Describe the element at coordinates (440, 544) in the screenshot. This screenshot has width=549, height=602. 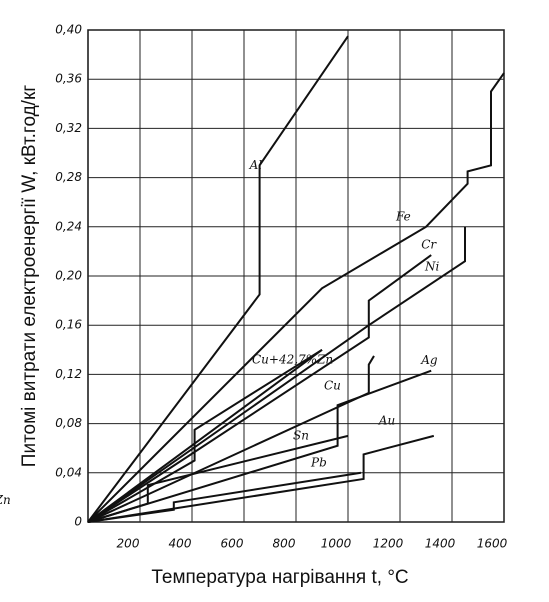
I see `x-tick-label: 1400` at that location.